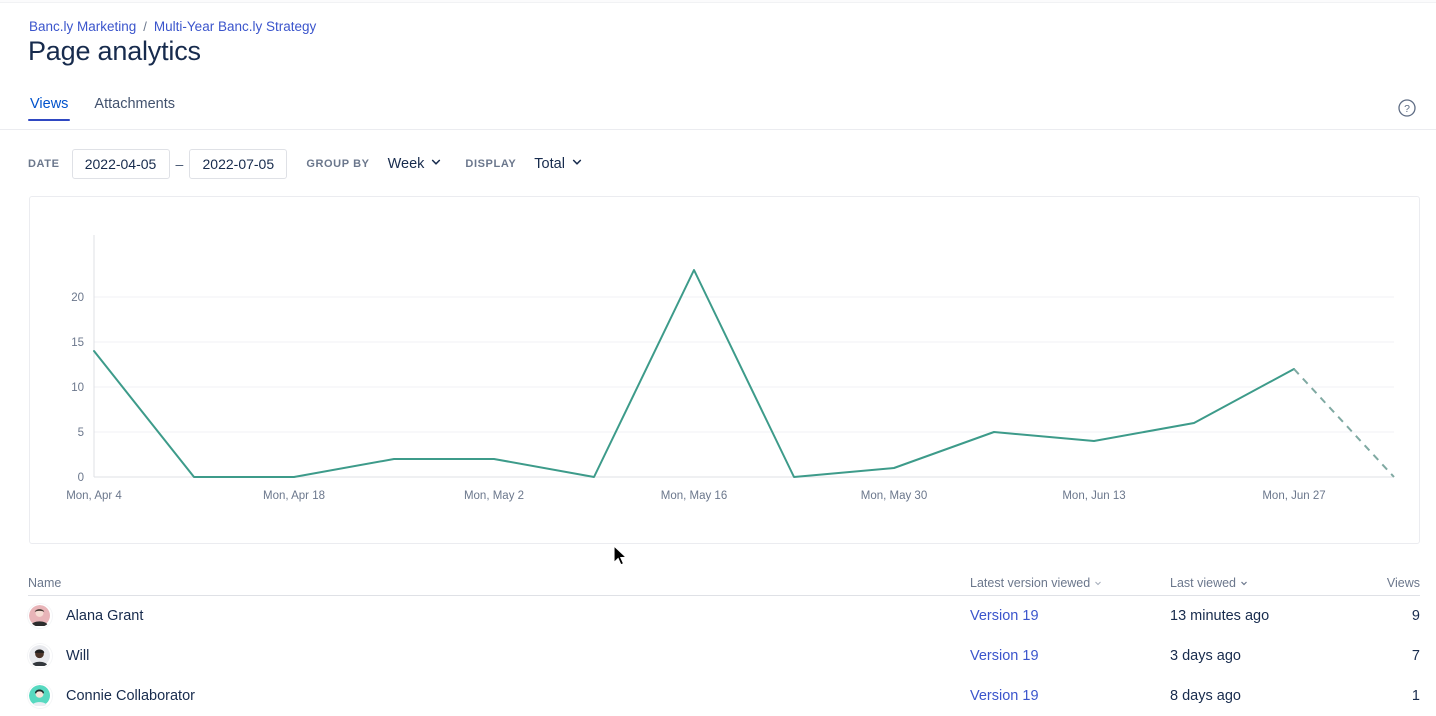 The height and width of the screenshot is (716, 1436). I want to click on sort-descending-icon, so click(1244, 583).